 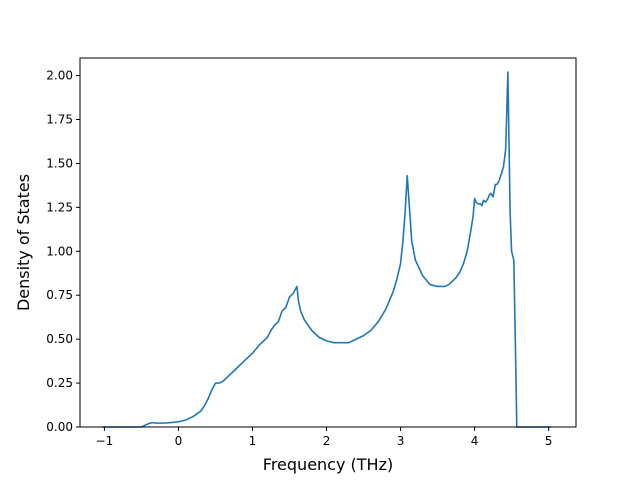 I want to click on x-tick-label: 4, so click(x=475, y=441).